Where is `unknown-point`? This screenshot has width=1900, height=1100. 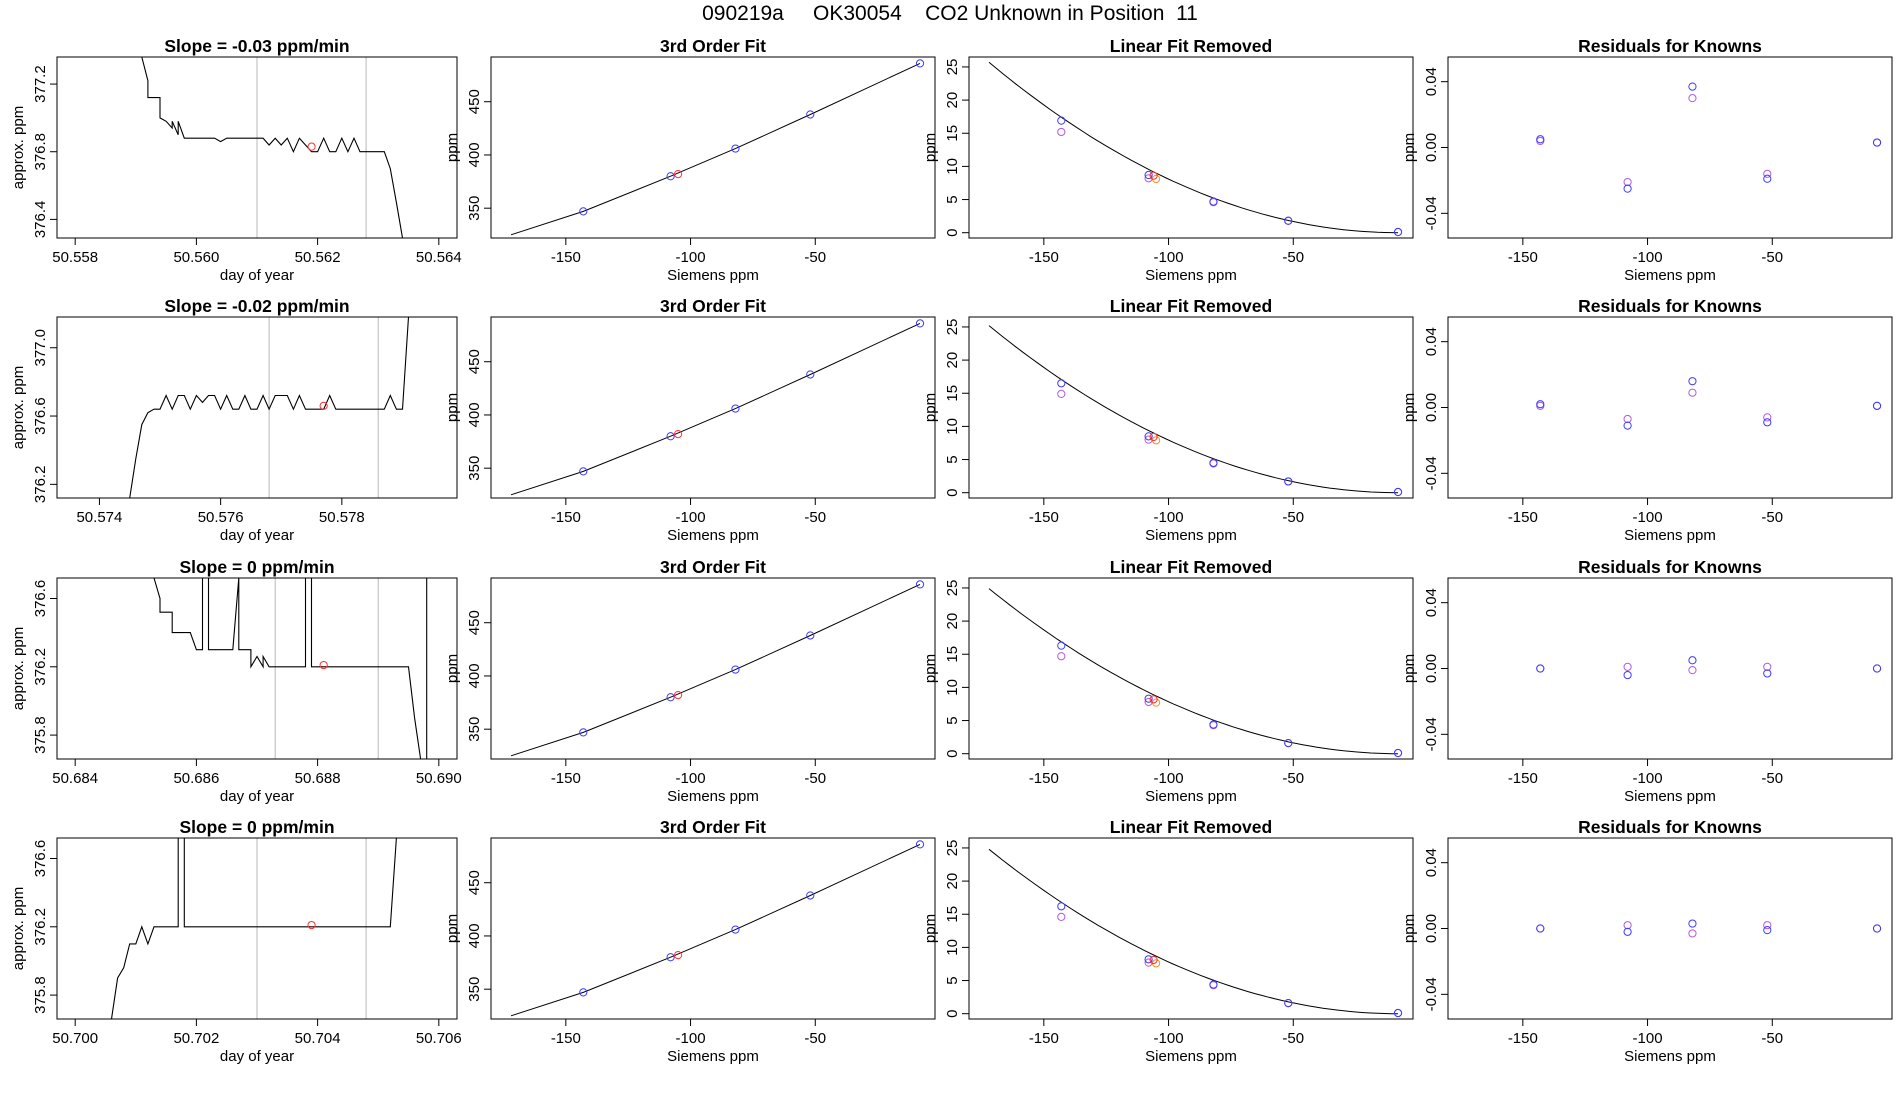
unknown-point is located at coordinates (678, 695).